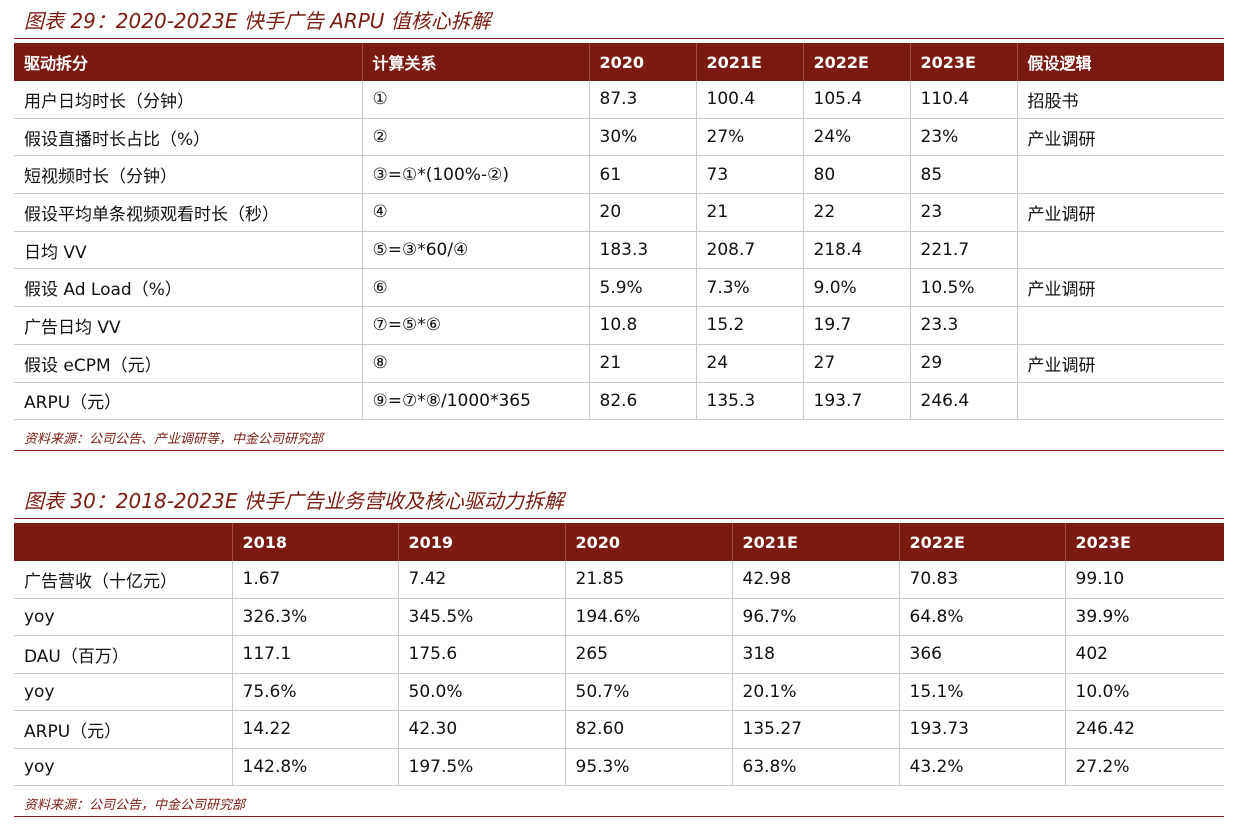  What do you see at coordinates (188, 62) in the screenshot?
I see `table1-header-cell: 驱动拆分` at bounding box center [188, 62].